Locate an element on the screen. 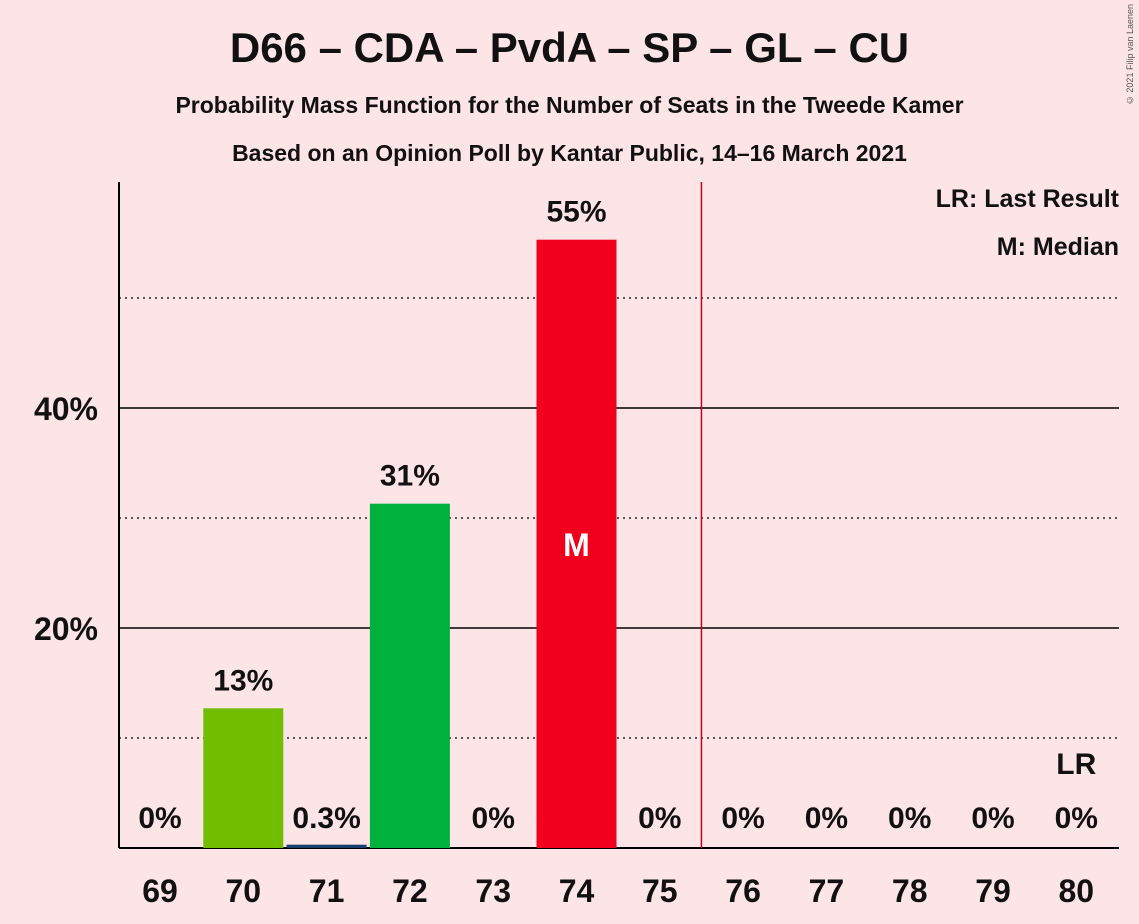 The image size is (1139, 924). value-label-77: 0% is located at coordinates (826, 818).